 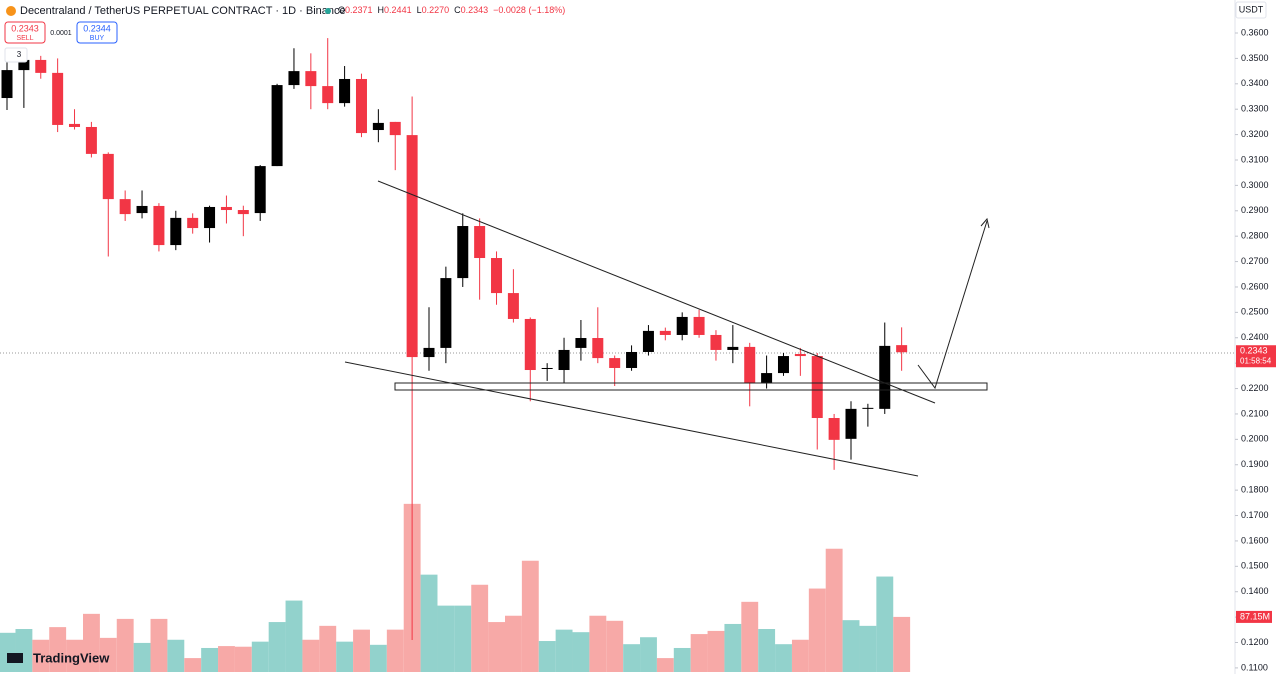 What do you see at coordinates (398, 10) in the screenshot?
I see `ohlc-value: 0.2441` at bounding box center [398, 10].